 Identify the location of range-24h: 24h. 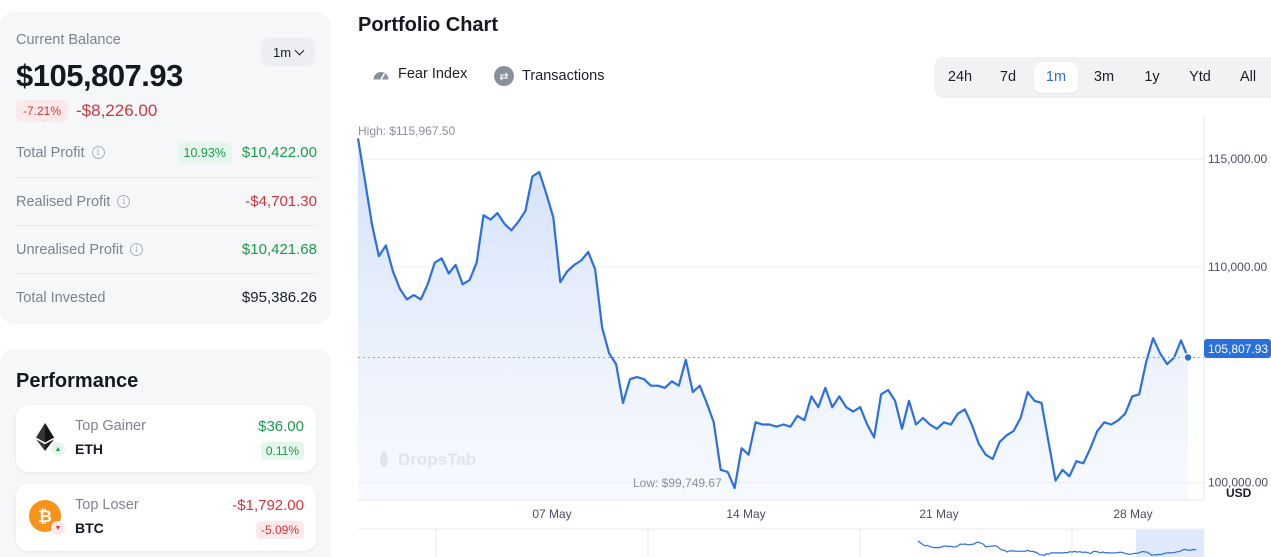
(960, 77).